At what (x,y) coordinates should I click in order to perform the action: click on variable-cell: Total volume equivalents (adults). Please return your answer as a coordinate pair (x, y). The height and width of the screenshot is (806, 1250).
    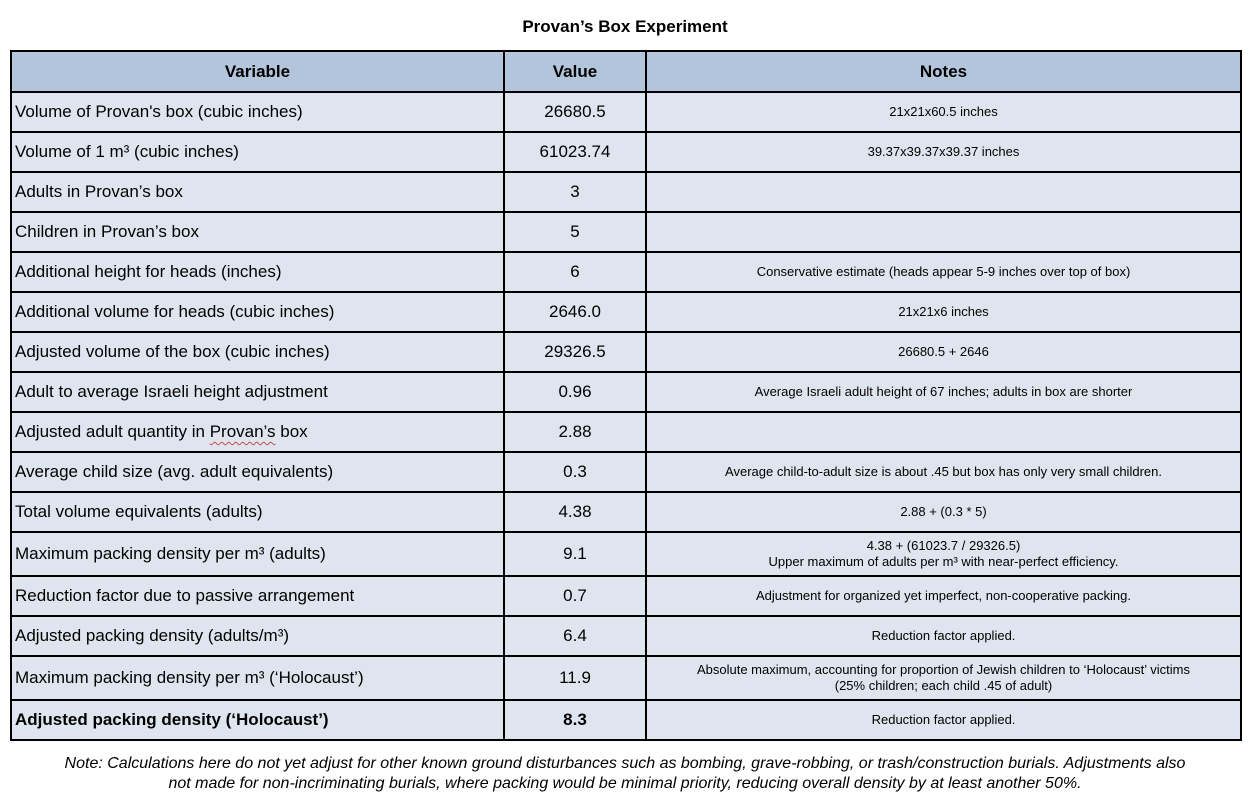
    Looking at the image, I should click on (257, 512).